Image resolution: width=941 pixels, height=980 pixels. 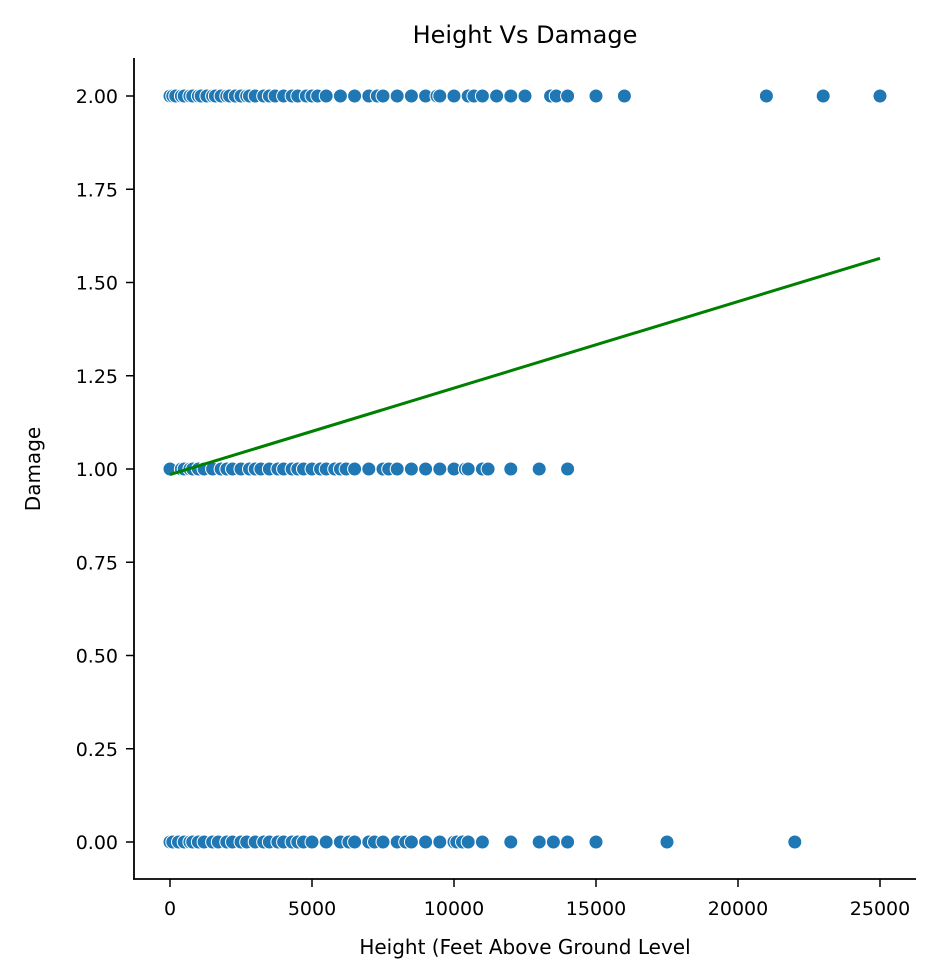 I want to click on chart-title: Height Vs Damage, so click(x=525, y=35).